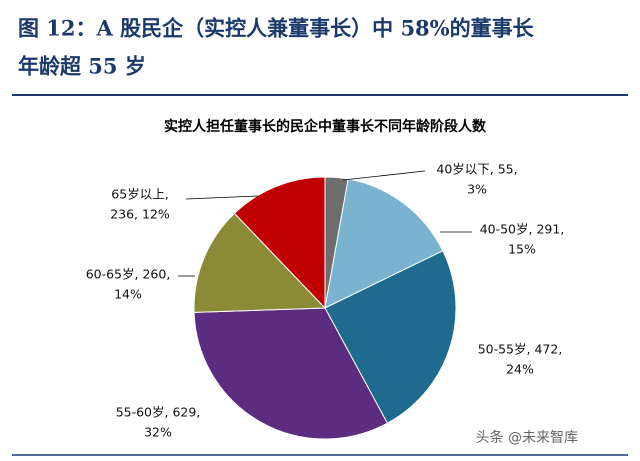 The image size is (640, 461). I want to click on data-label: 3%, so click(477, 189).